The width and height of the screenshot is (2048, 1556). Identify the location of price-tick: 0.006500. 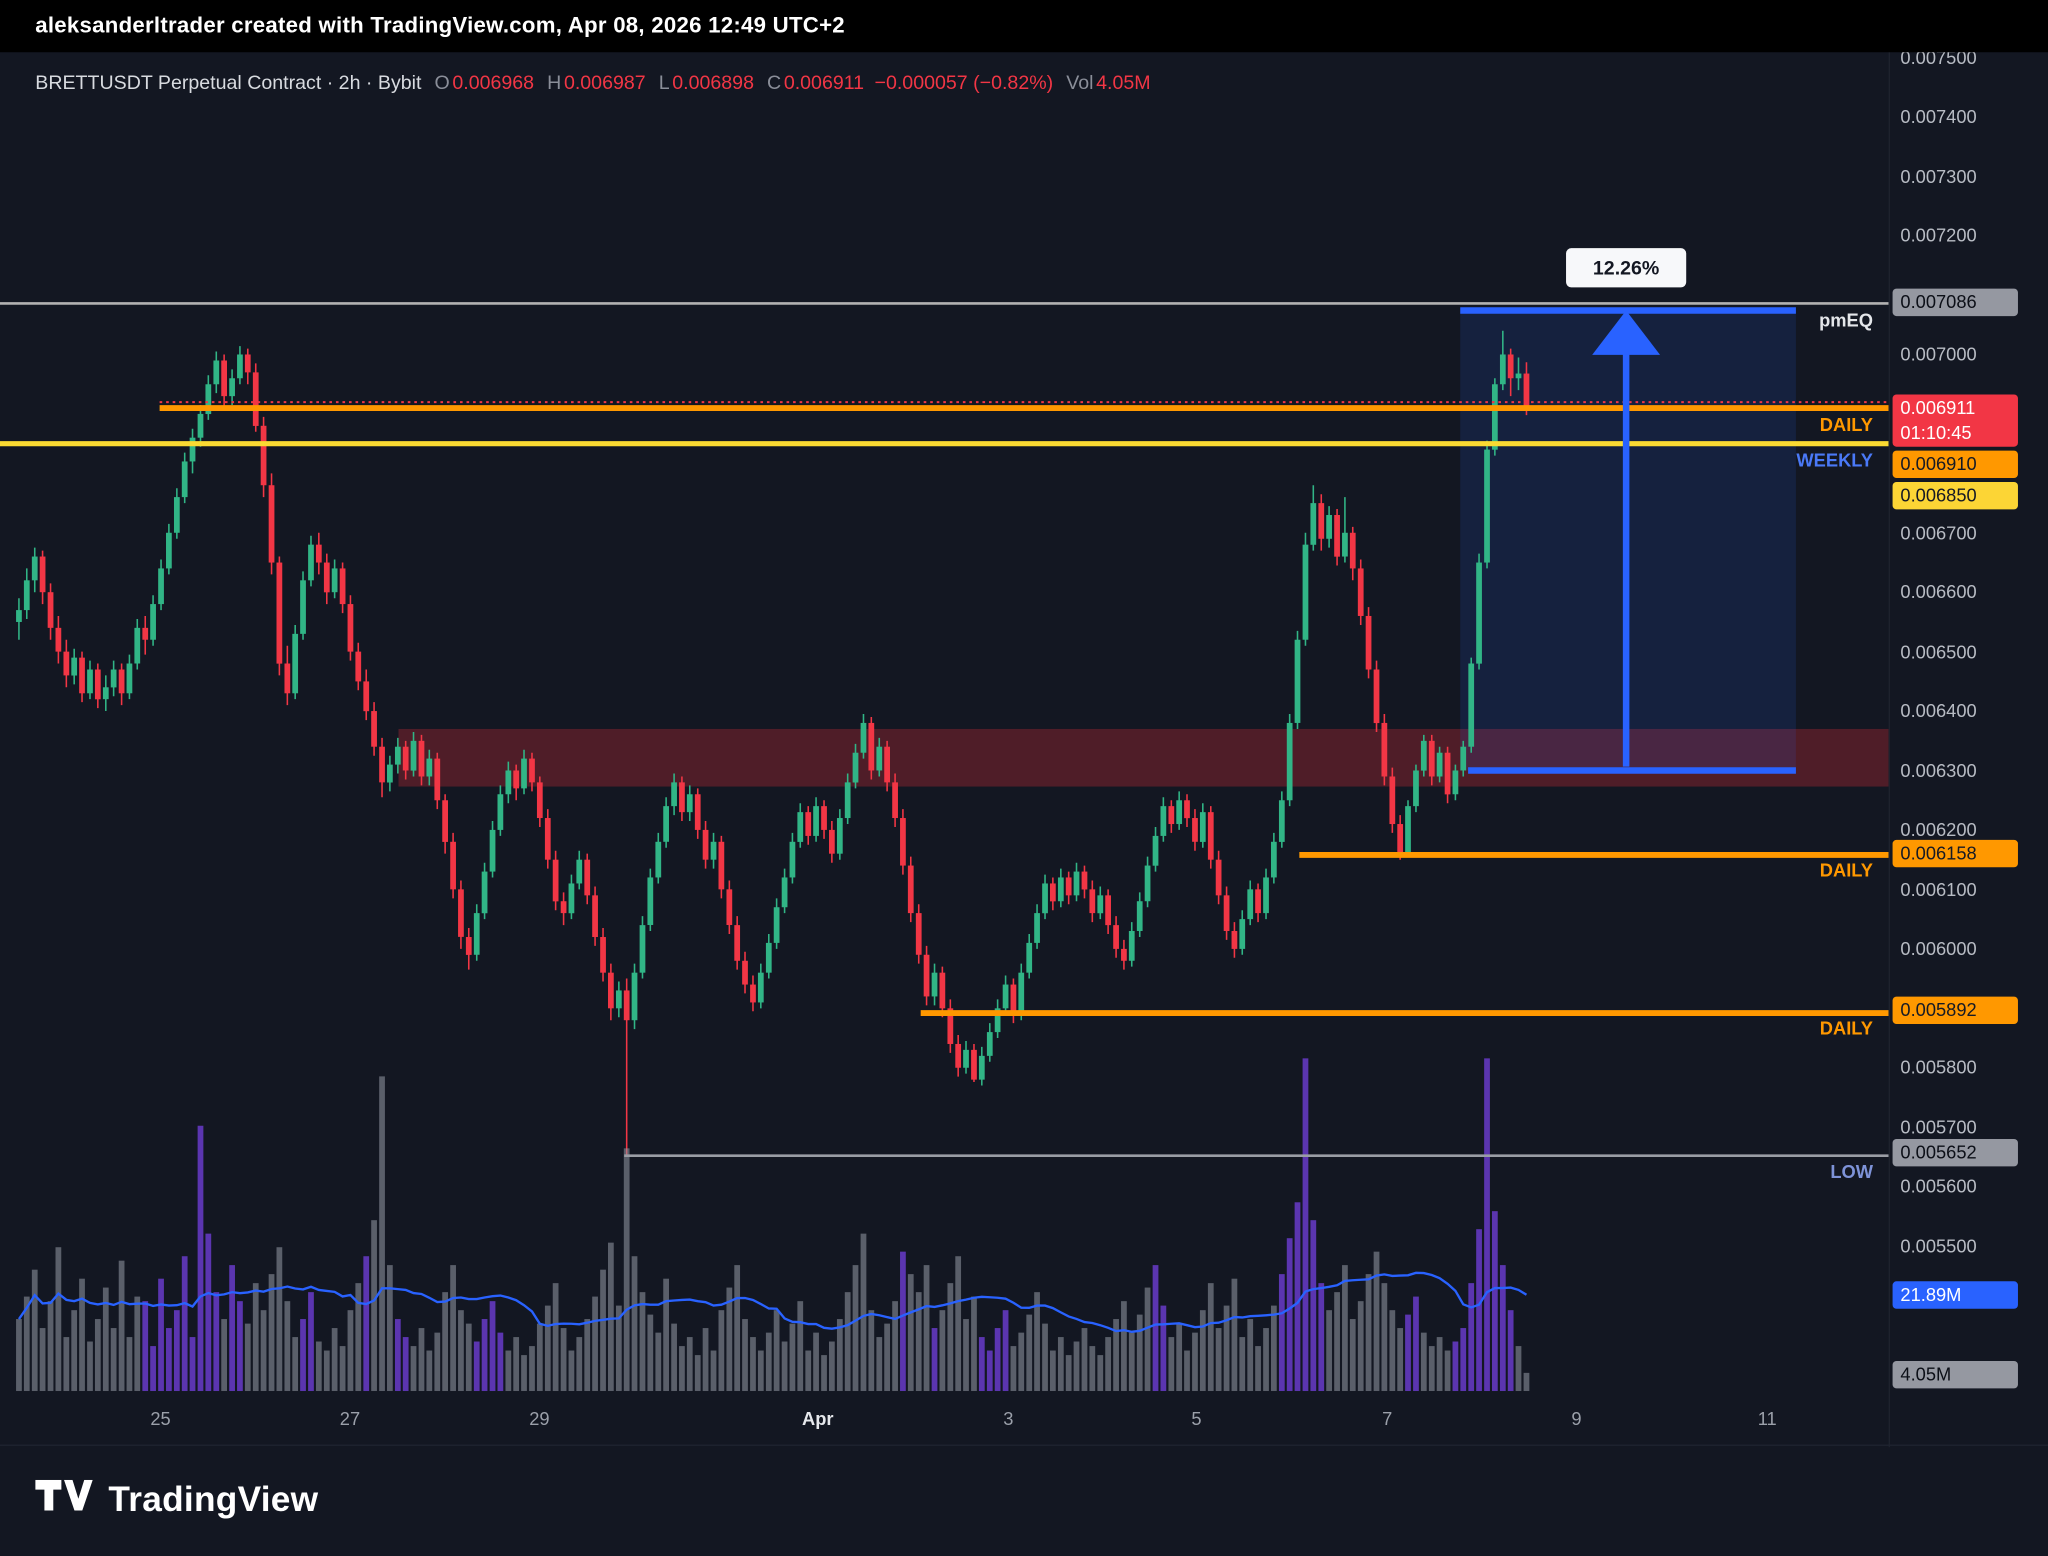
(1938, 652).